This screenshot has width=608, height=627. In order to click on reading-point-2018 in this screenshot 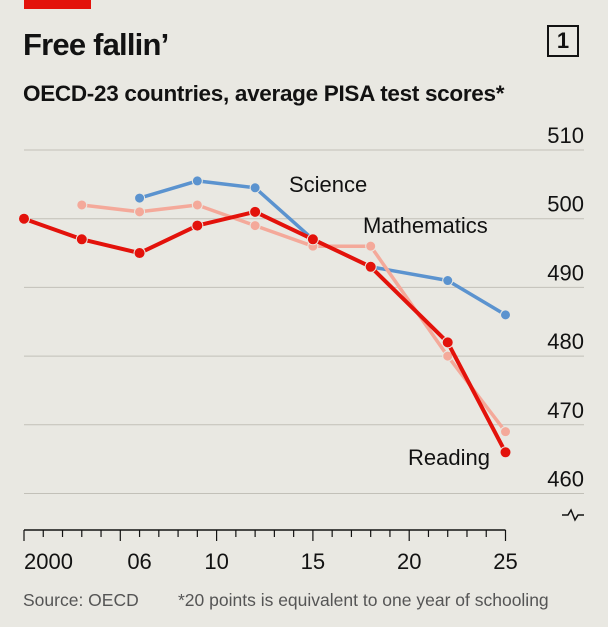, I will do `click(370, 266)`.